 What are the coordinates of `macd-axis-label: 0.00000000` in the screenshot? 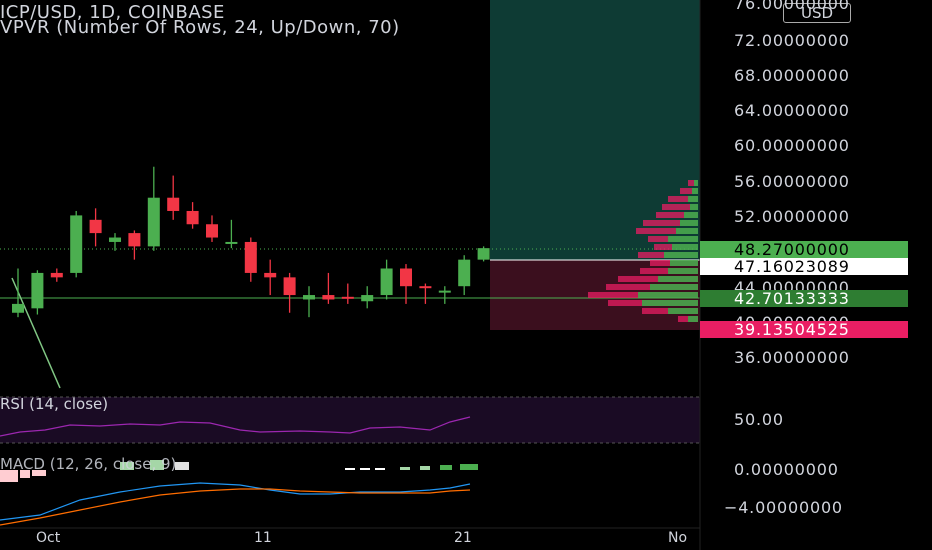 It's located at (786, 469).